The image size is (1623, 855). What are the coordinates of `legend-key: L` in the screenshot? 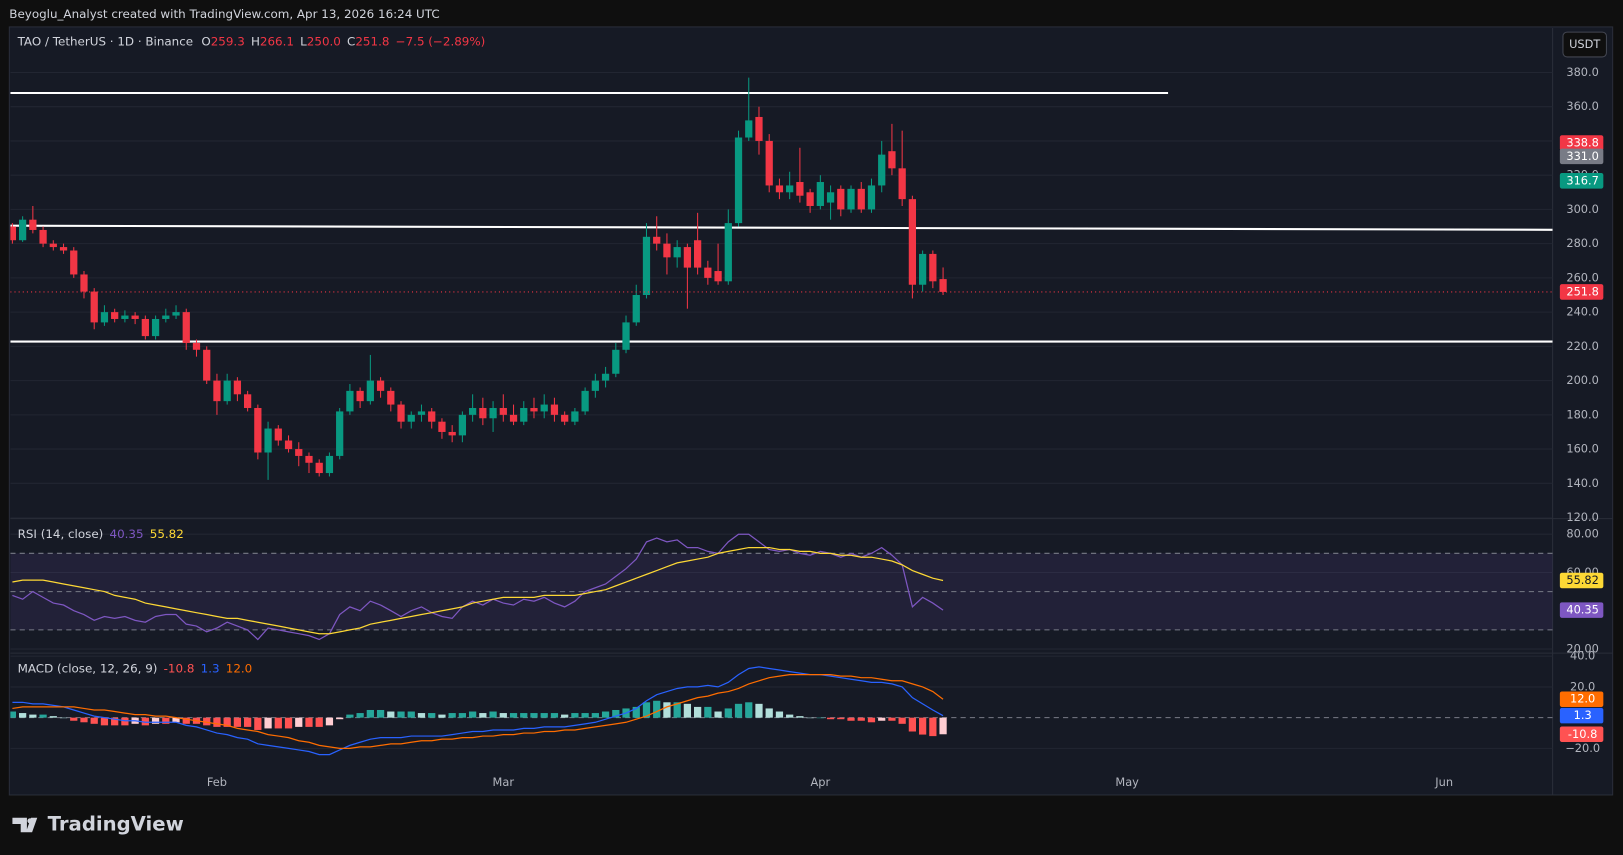 It's located at (303, 41).